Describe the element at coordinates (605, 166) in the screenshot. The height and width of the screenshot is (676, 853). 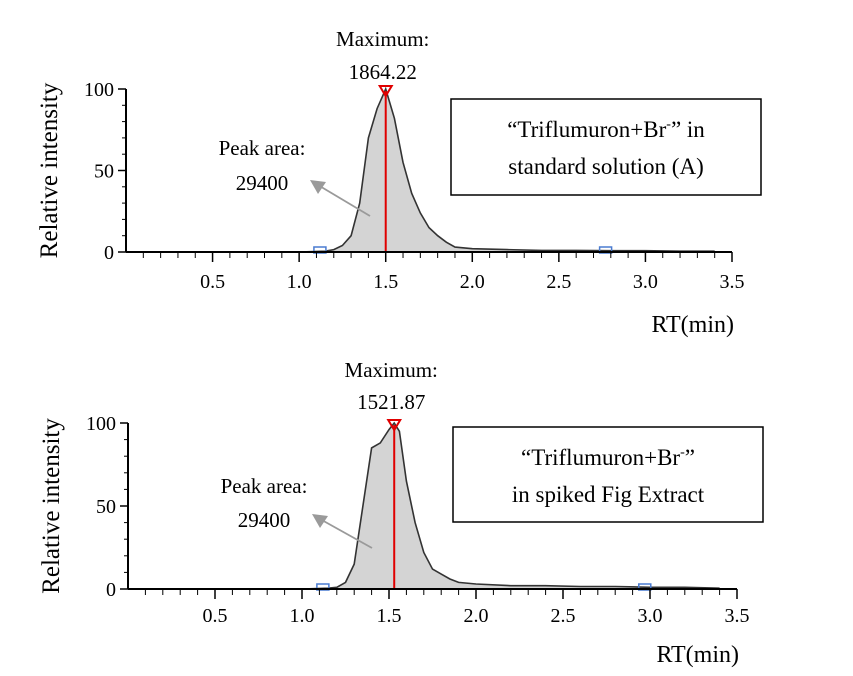
I see `legend-line-2: standard solution (A)` at that location.